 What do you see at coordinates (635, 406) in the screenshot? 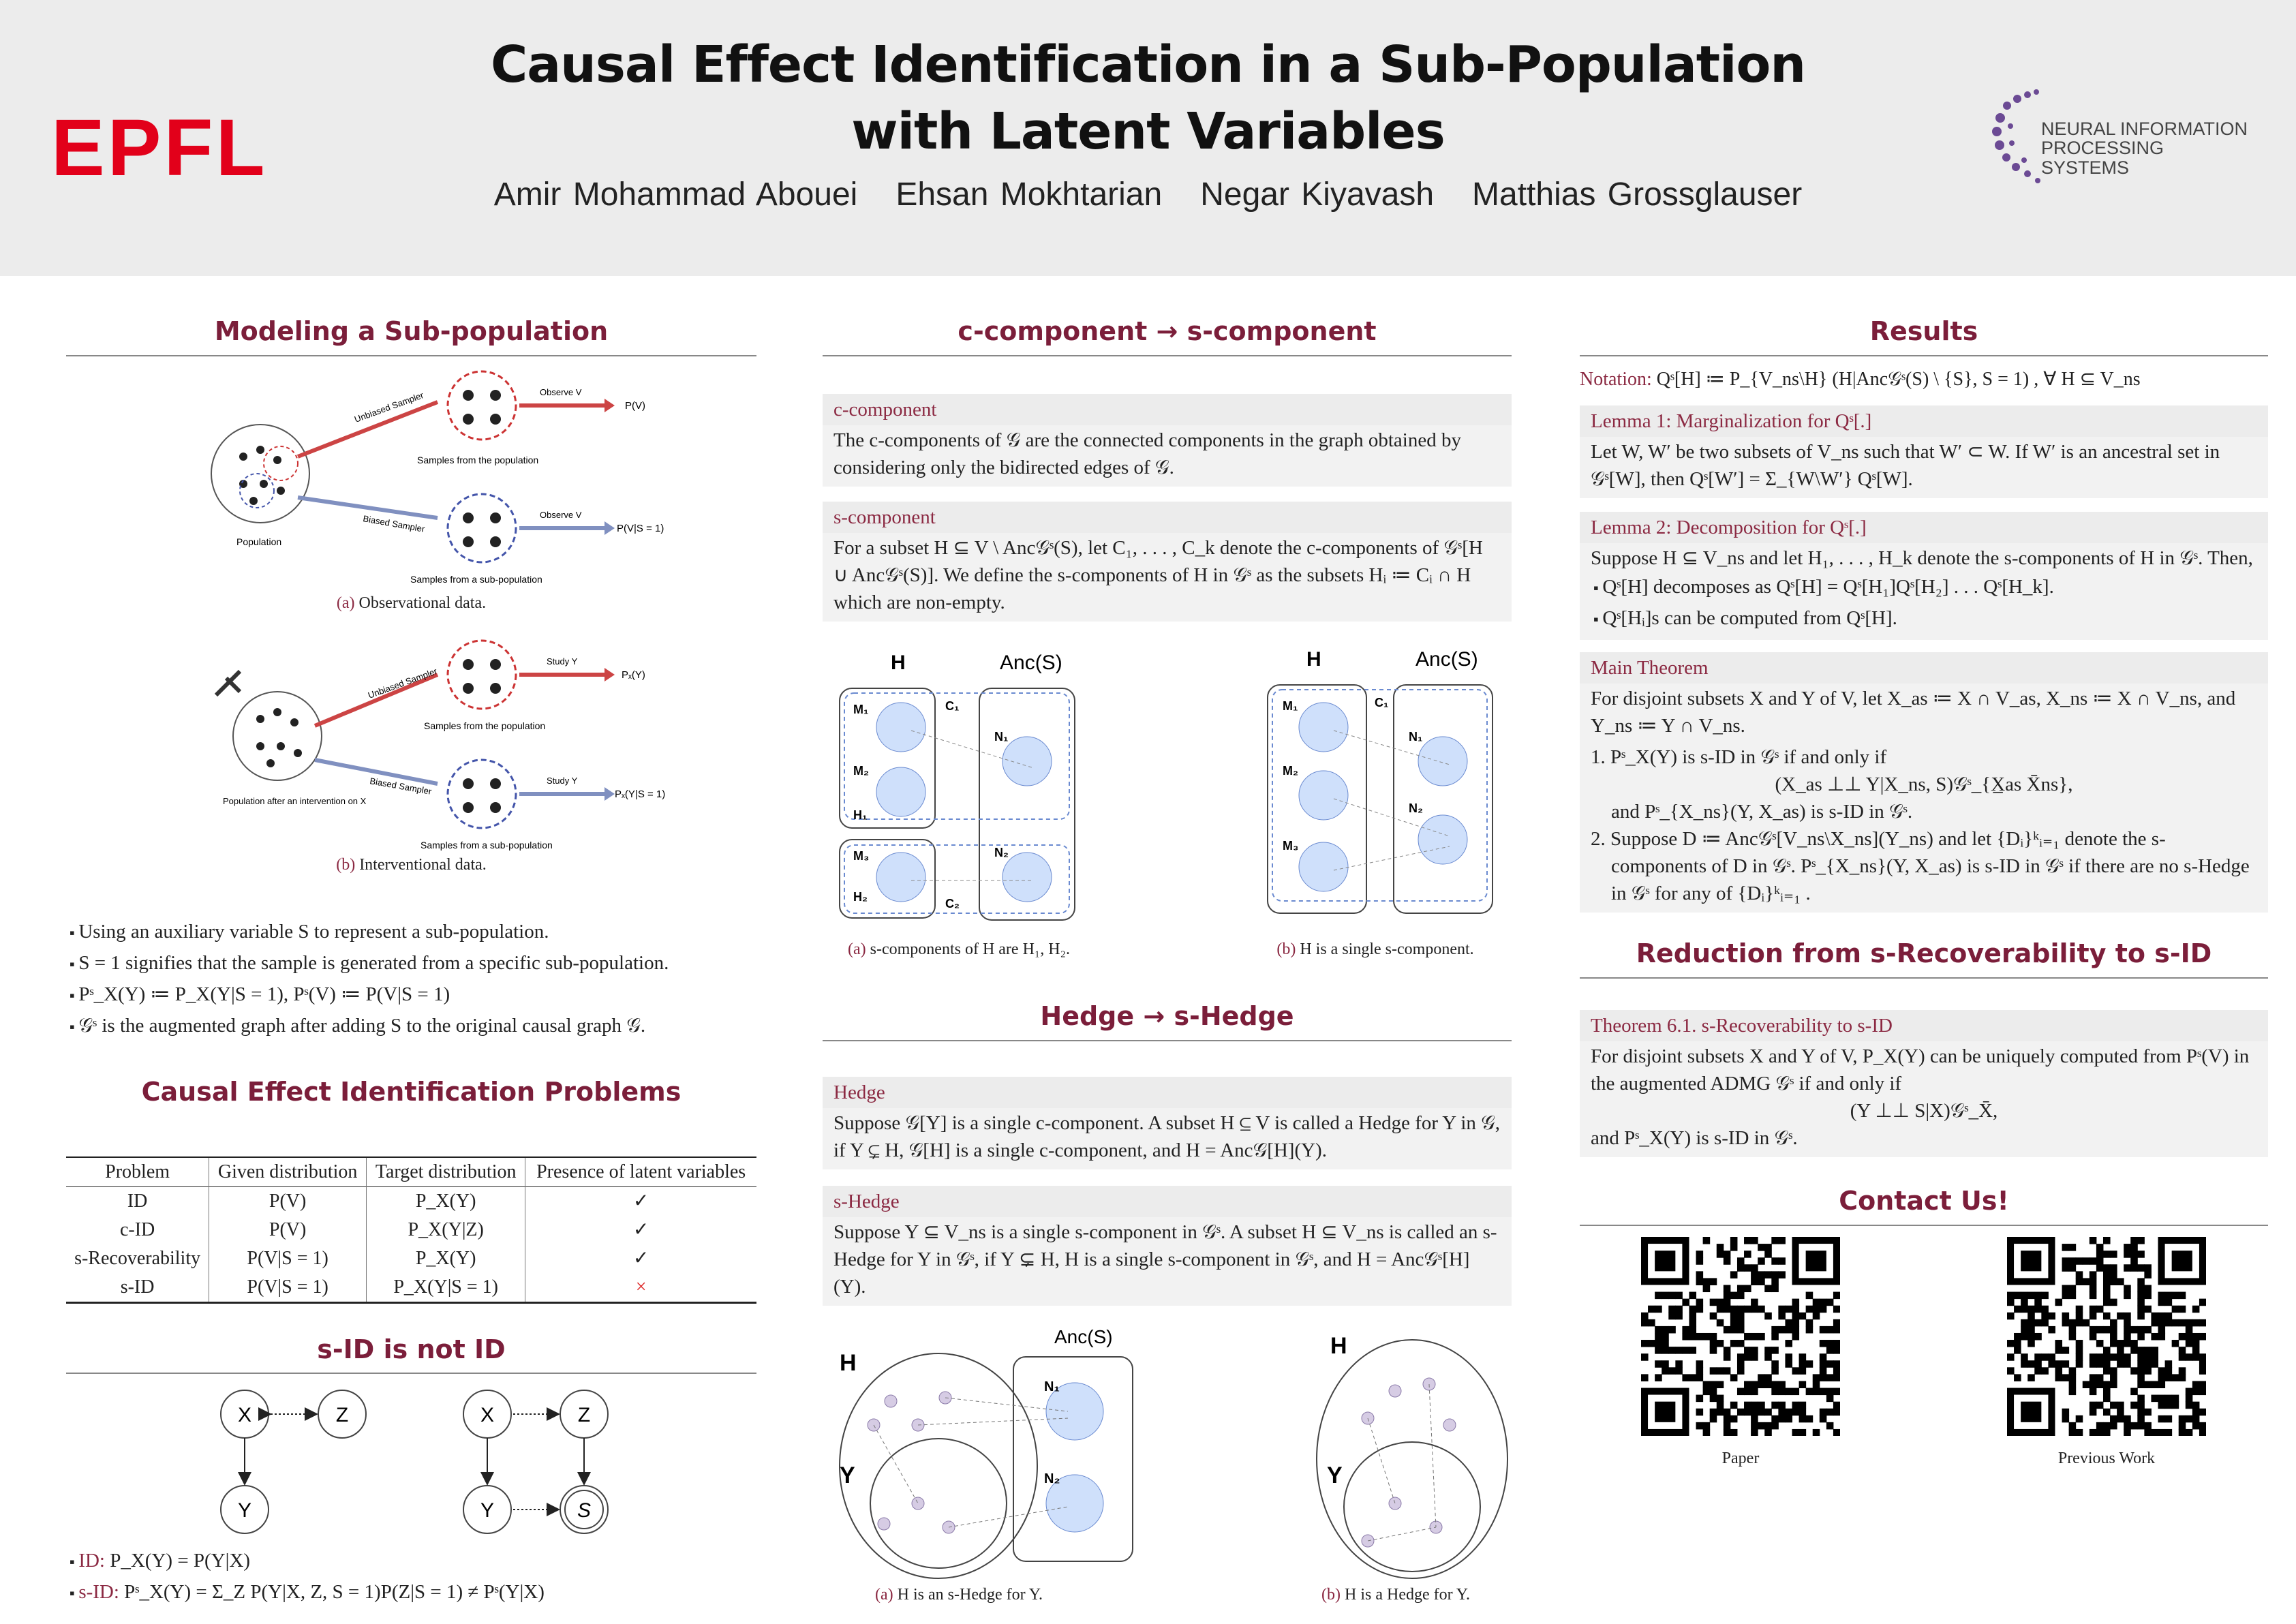
I see `distribution-label: P(V)` at bounding box center [635, 406].